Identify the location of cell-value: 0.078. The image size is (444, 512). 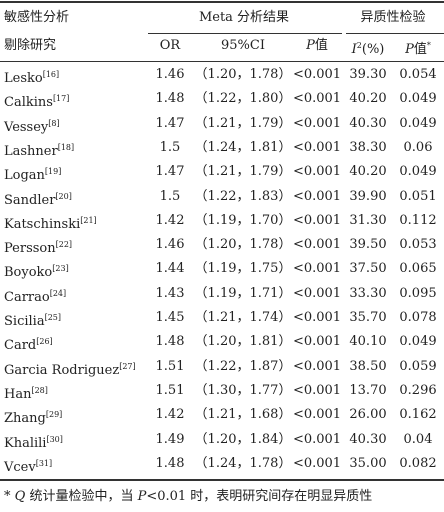
(418, 317).